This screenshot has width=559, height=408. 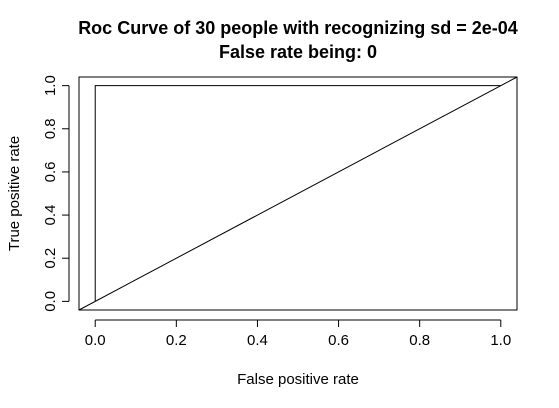 I want to click on y-tick-label: 0.8, so click(x=50, y=128).